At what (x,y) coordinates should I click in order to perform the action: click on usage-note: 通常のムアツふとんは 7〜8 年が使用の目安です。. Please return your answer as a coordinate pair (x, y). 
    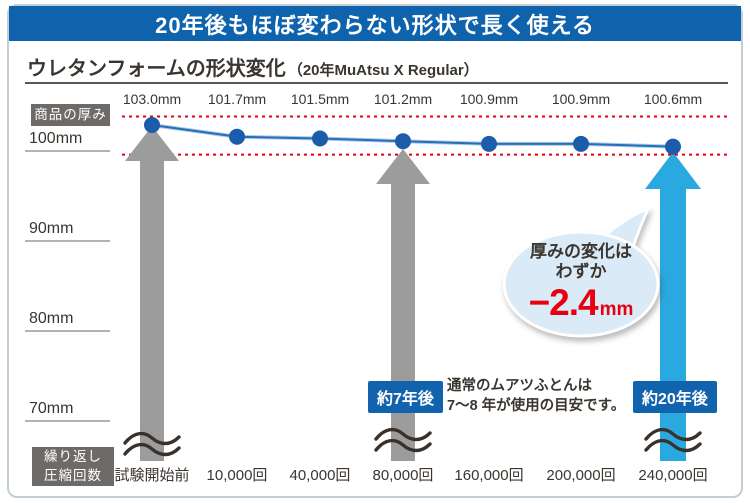
    Looking at the image, I should click on (536, 396).